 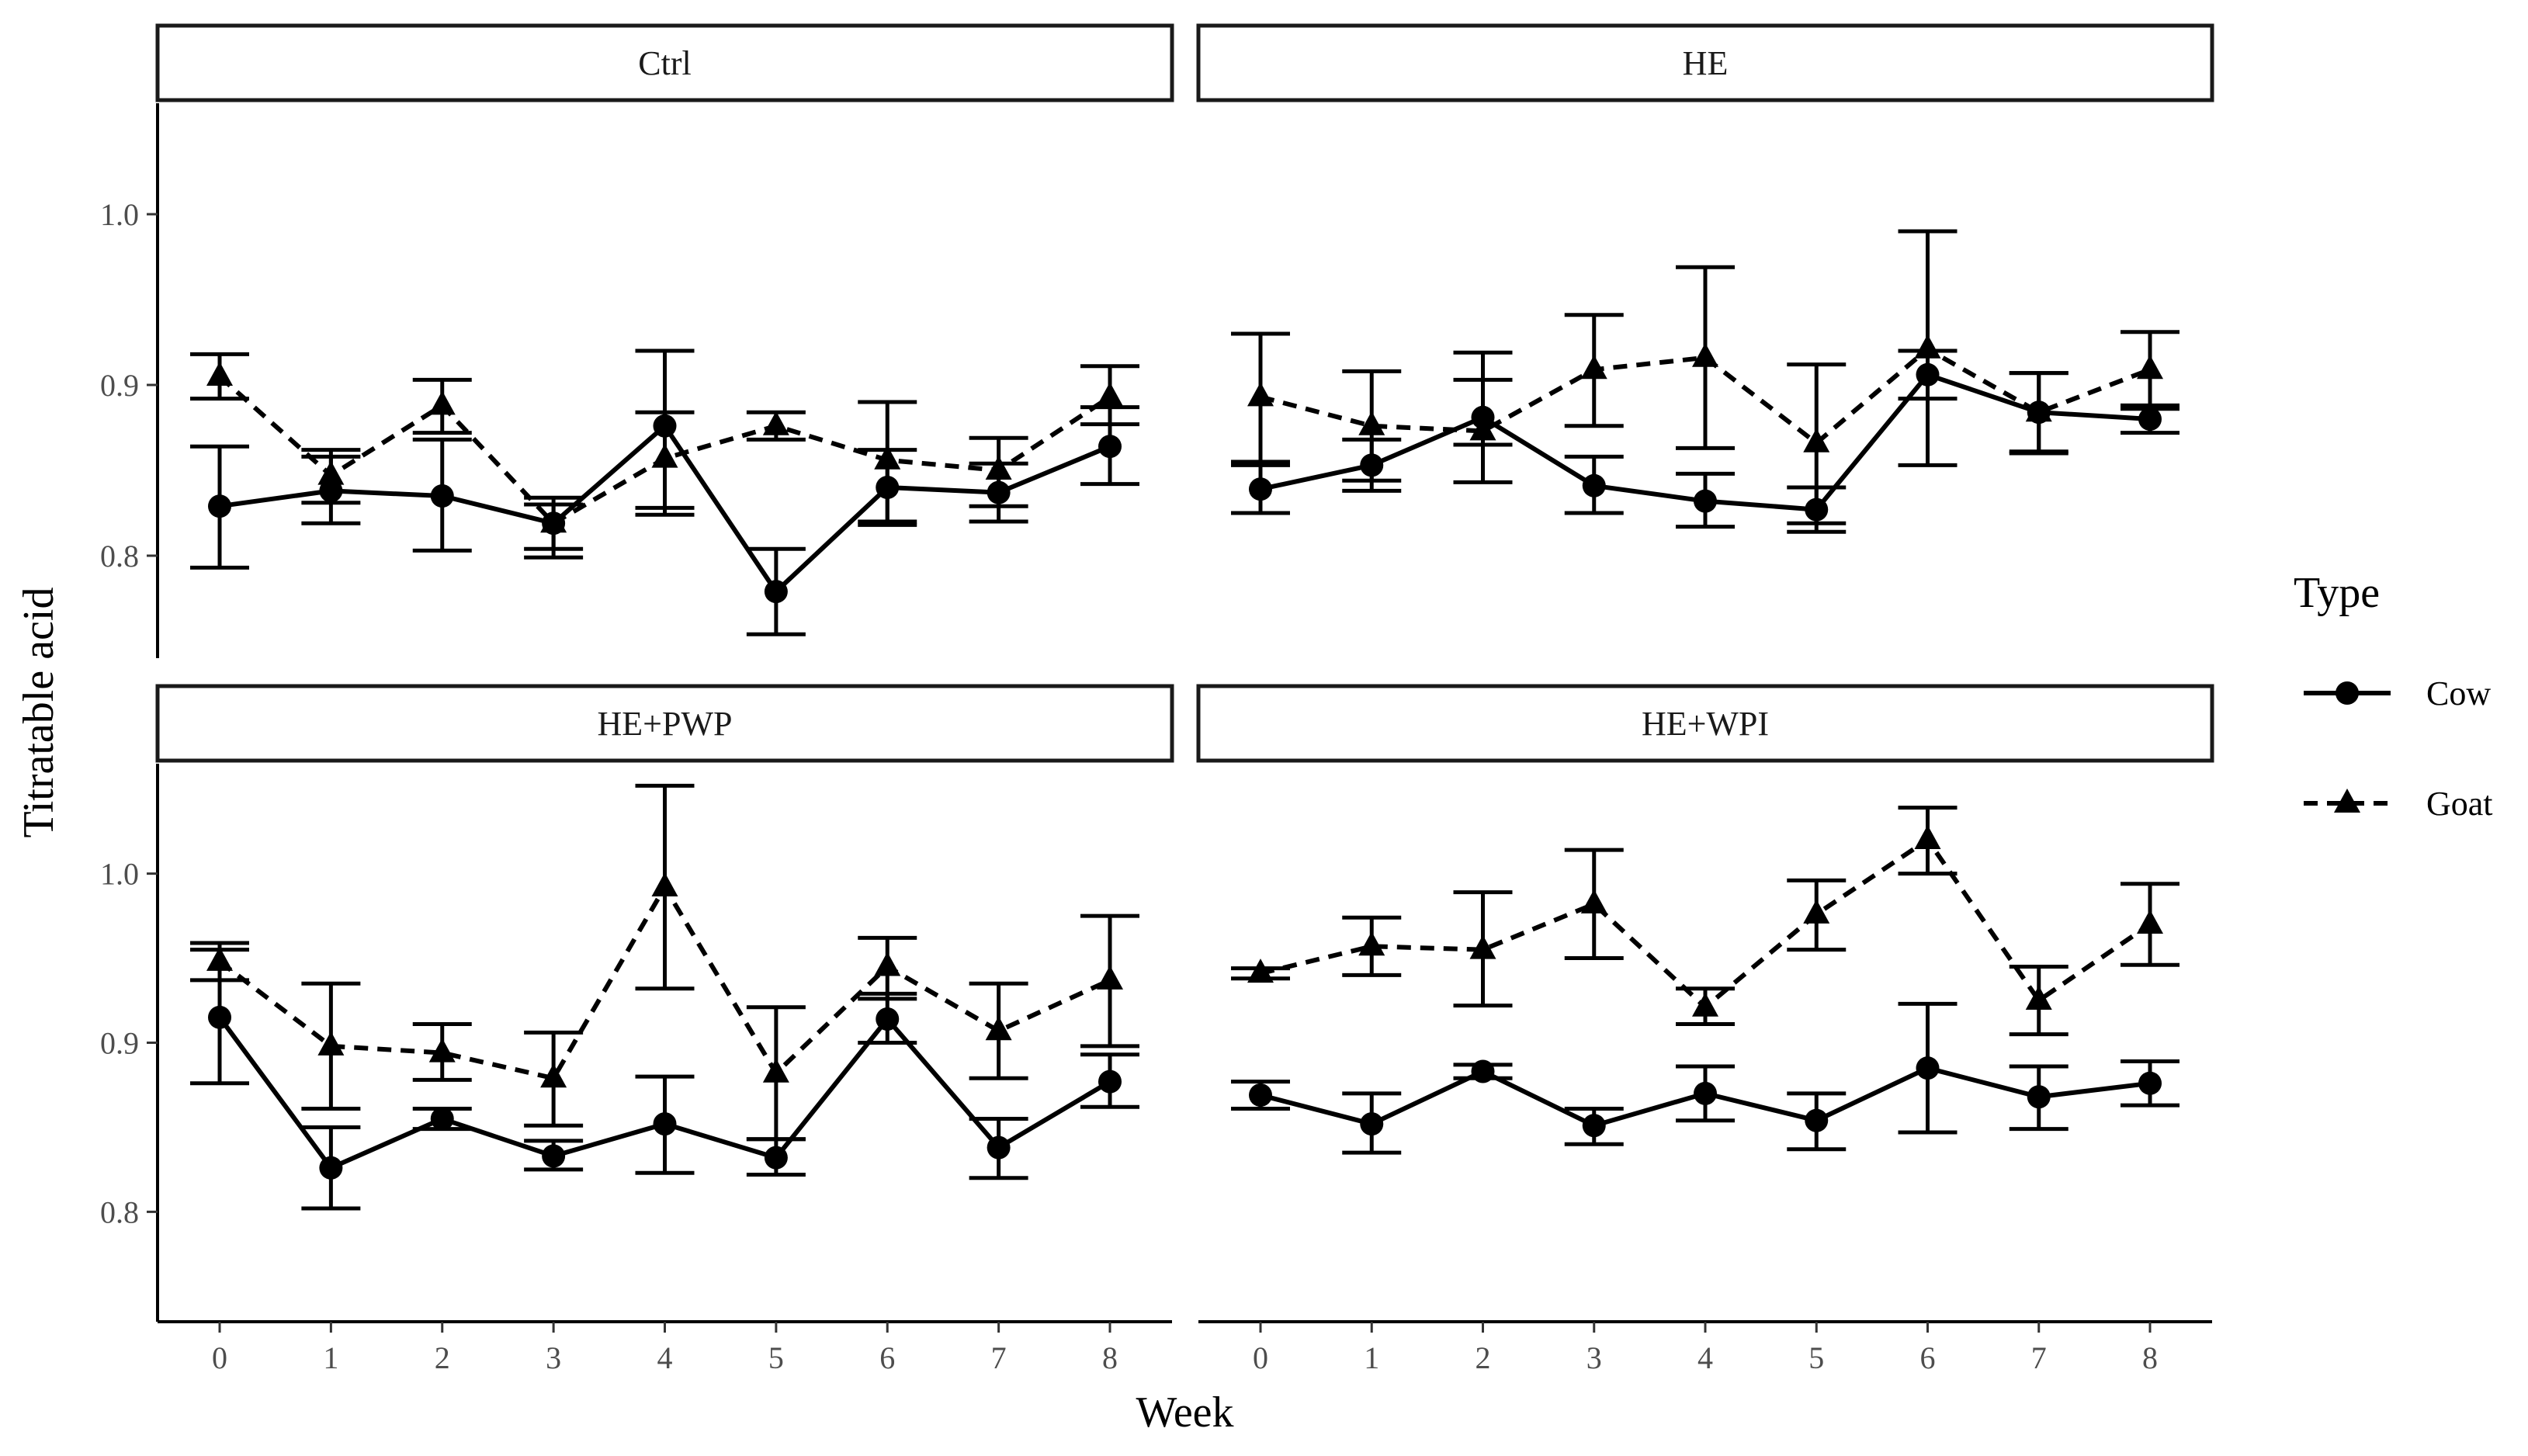 What do you see at coordinates (119, 1212) in the screenshot?
I see `y-tick-label: 0.8` at bounding box center [119, 1212].